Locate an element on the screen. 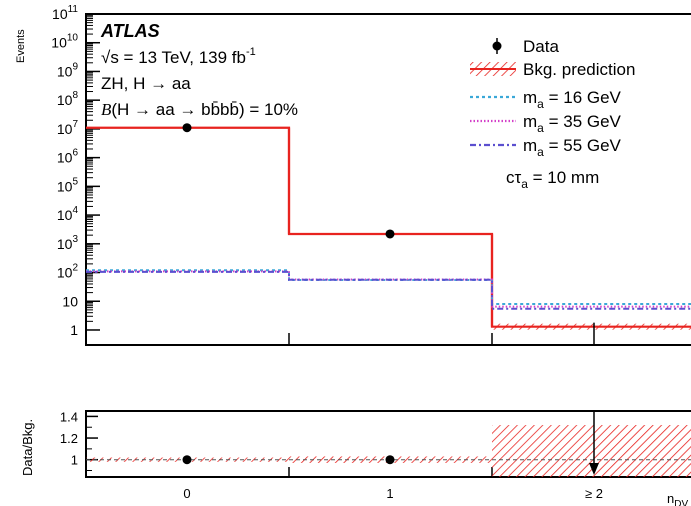 Image resolution: width=691 pixels, height=506 pixels. ratio-ylabel: Data/Bkg. is located at coordinates (27, 447).